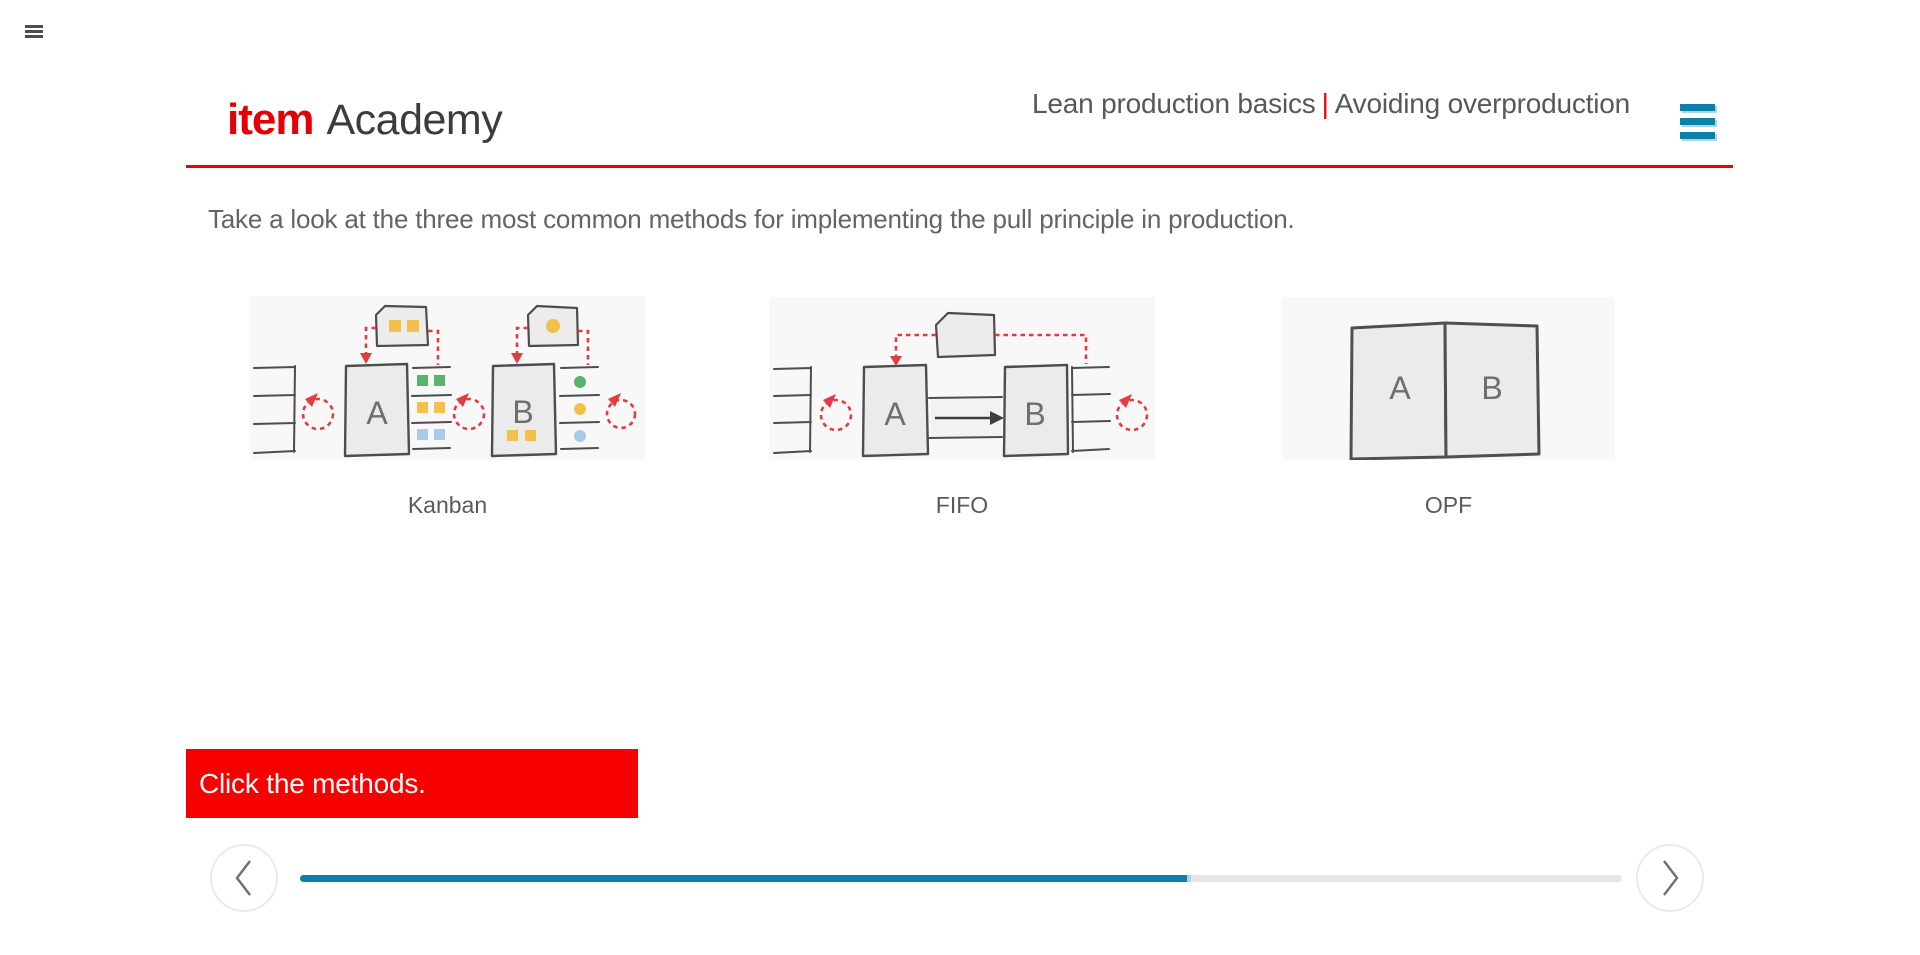 The image size is (1920, 955). What do you see at coordinates (34, 31) in the screenshot?
I see `sidebar-menu-button` at bounding box center [34, 31].